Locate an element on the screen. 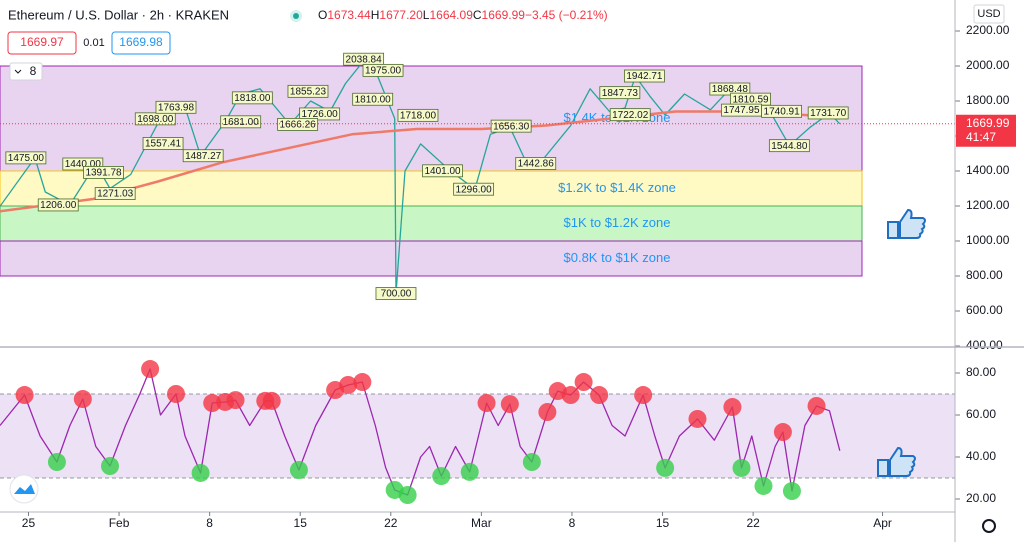  x-tick-label: 25 is located at coordinates (29, 523).